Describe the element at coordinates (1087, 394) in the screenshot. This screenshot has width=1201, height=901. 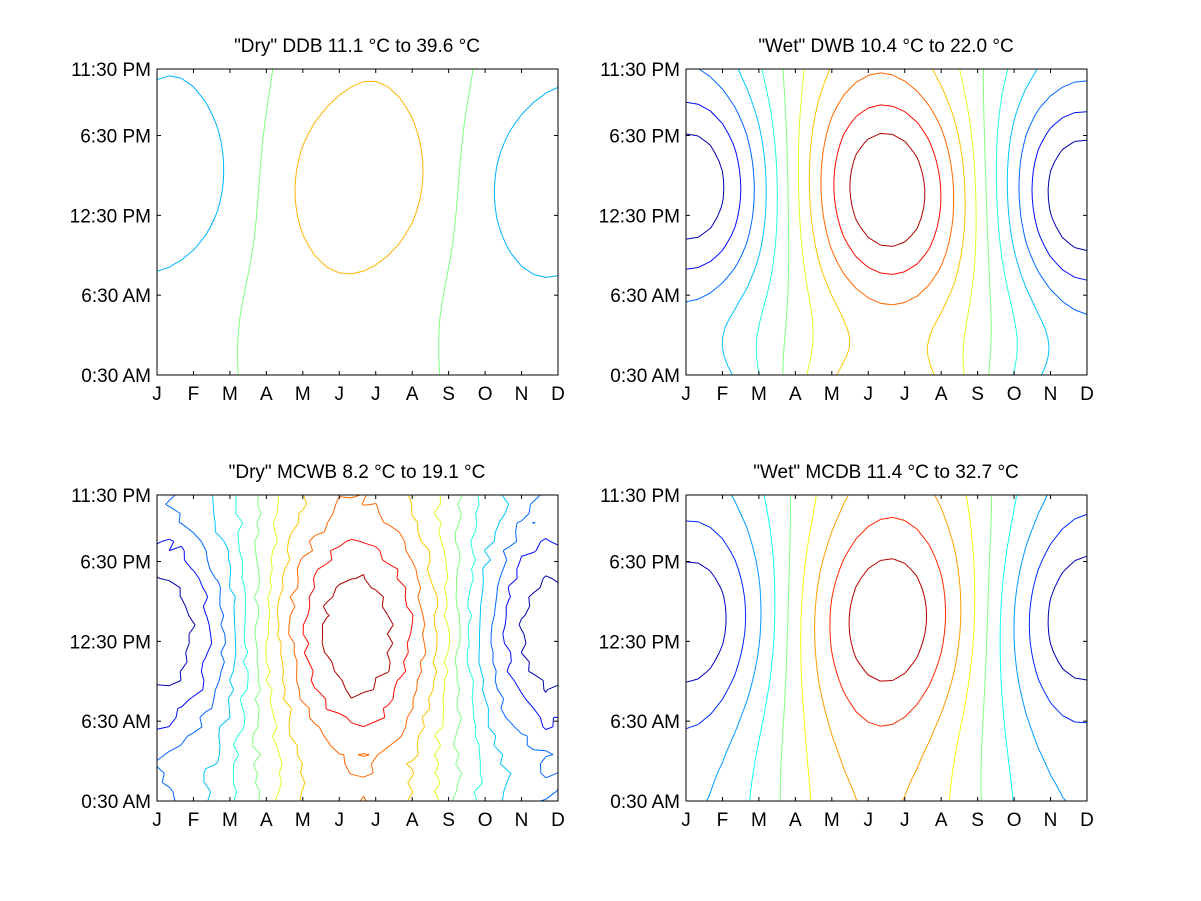
I see `x-tick-label: D` at that location.